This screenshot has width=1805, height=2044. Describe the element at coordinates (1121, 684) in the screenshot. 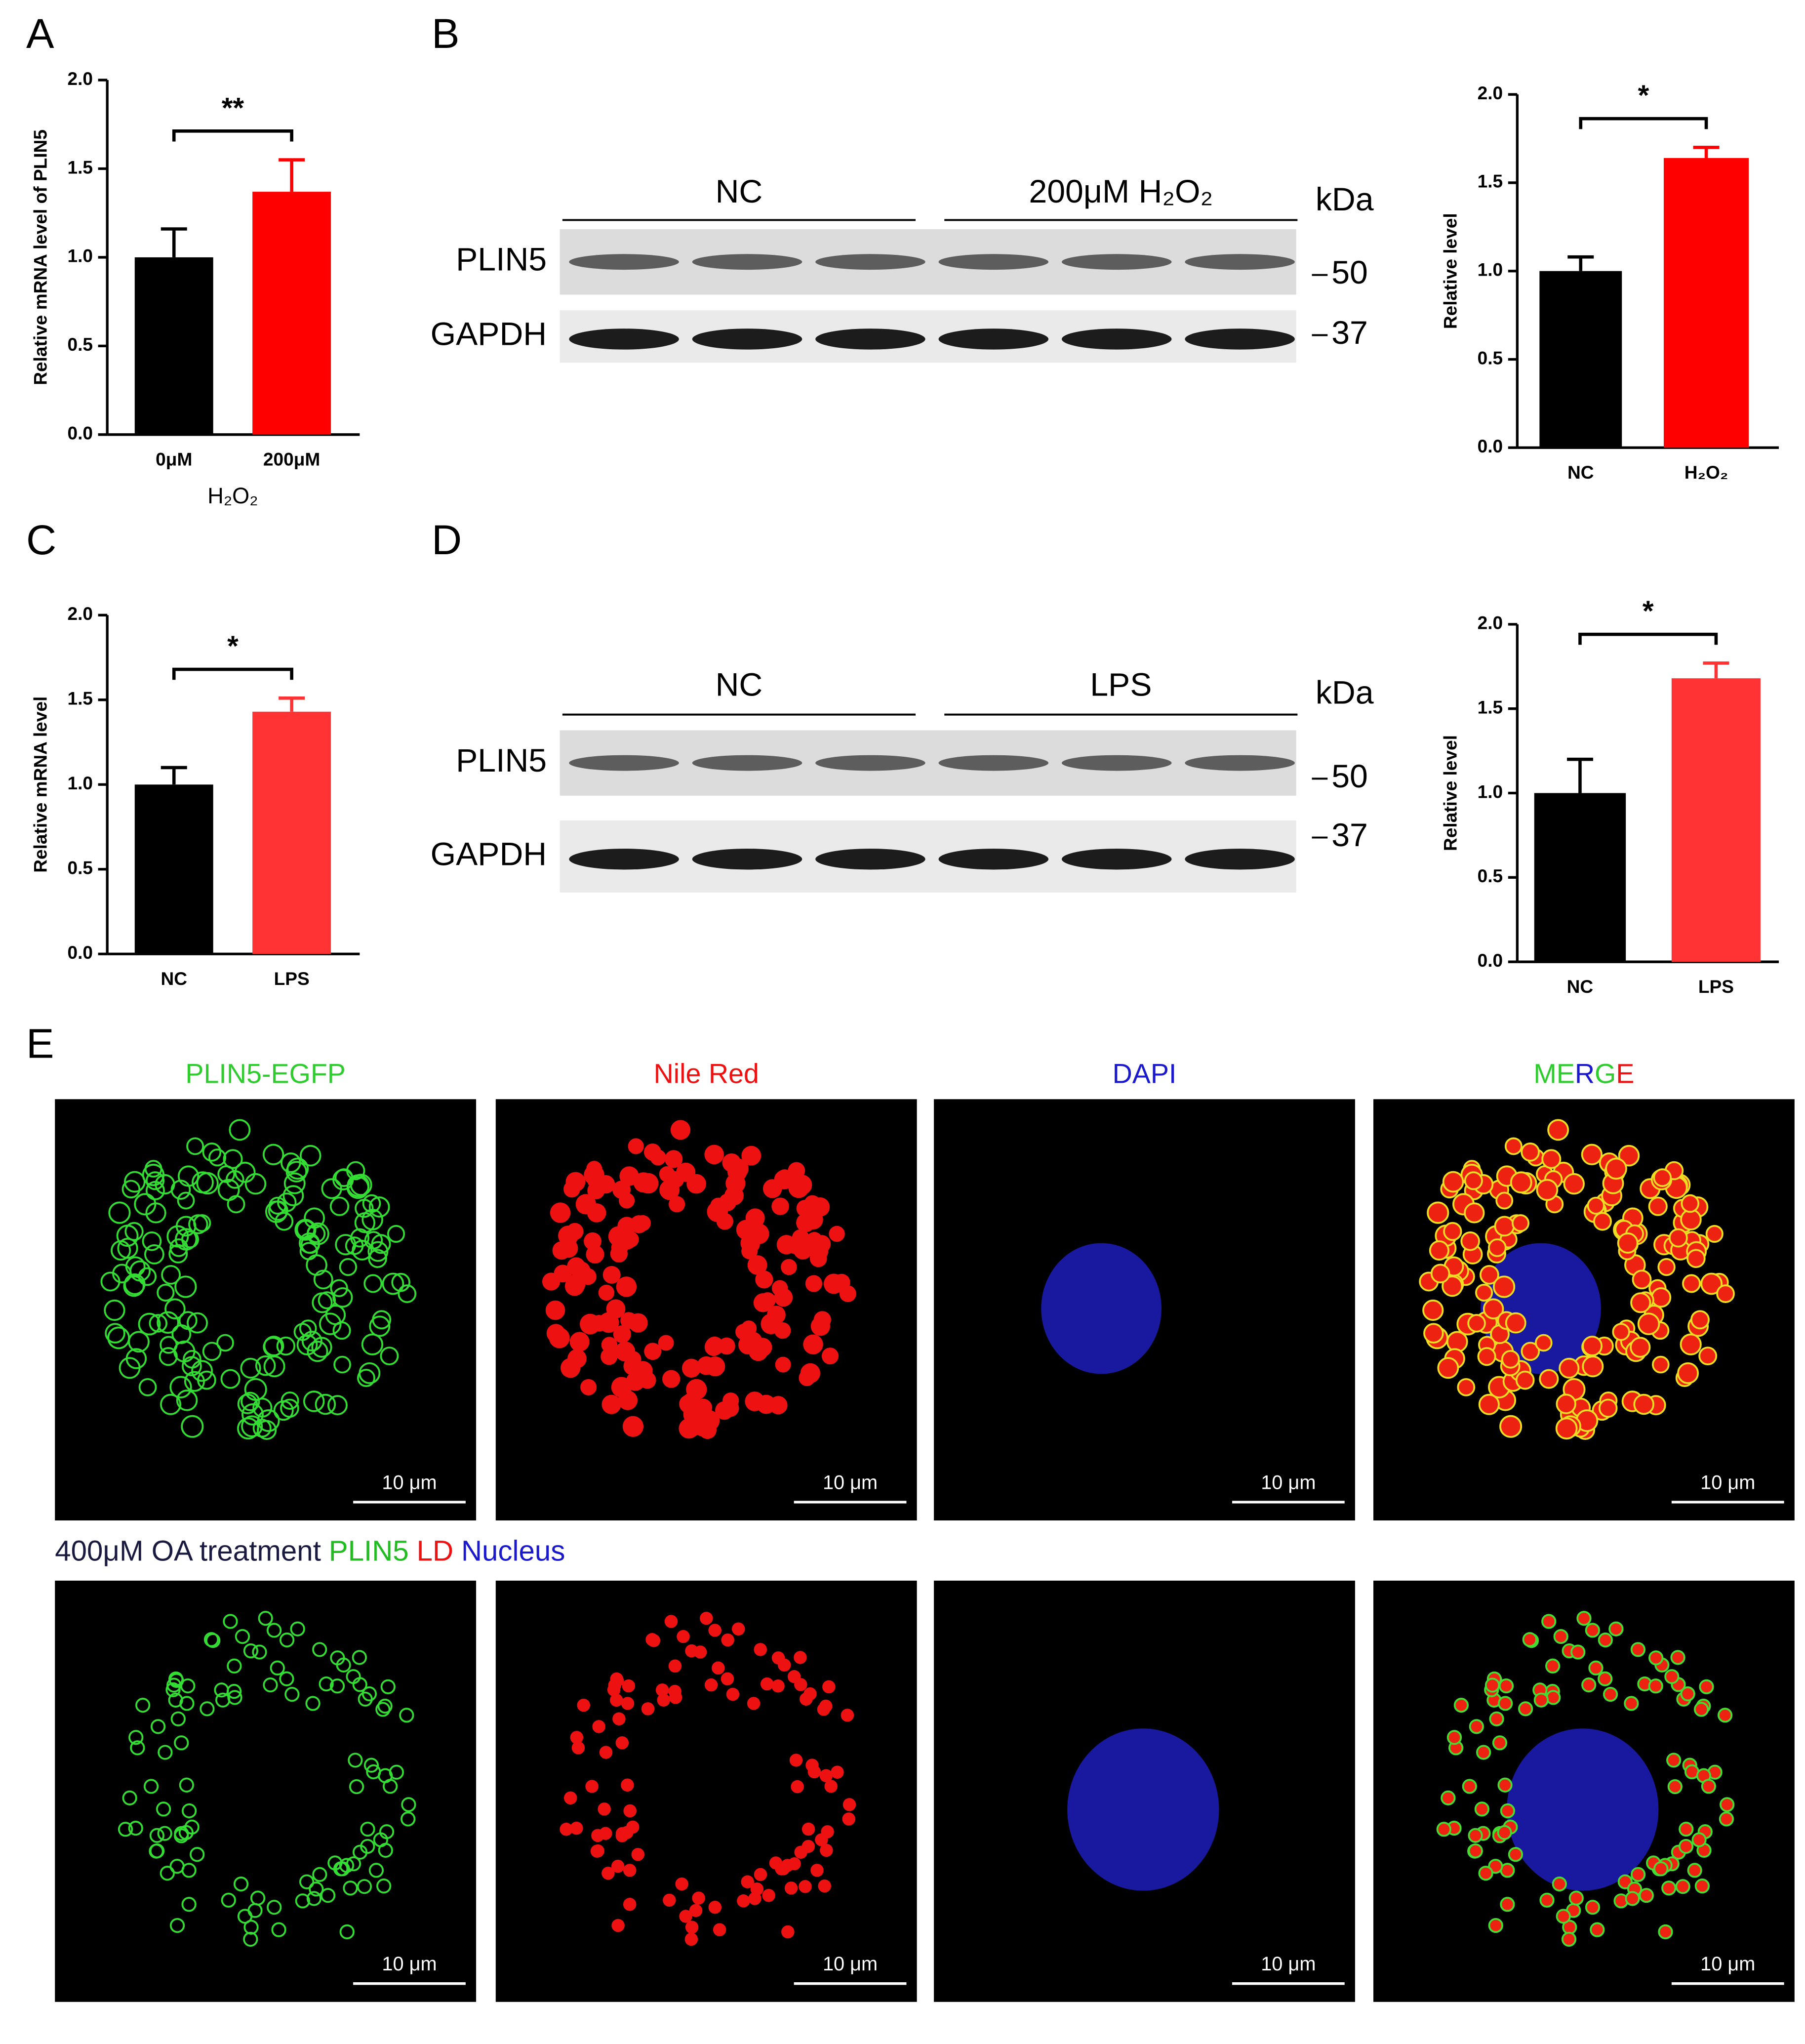

I see `group-label: LPS` at that location.